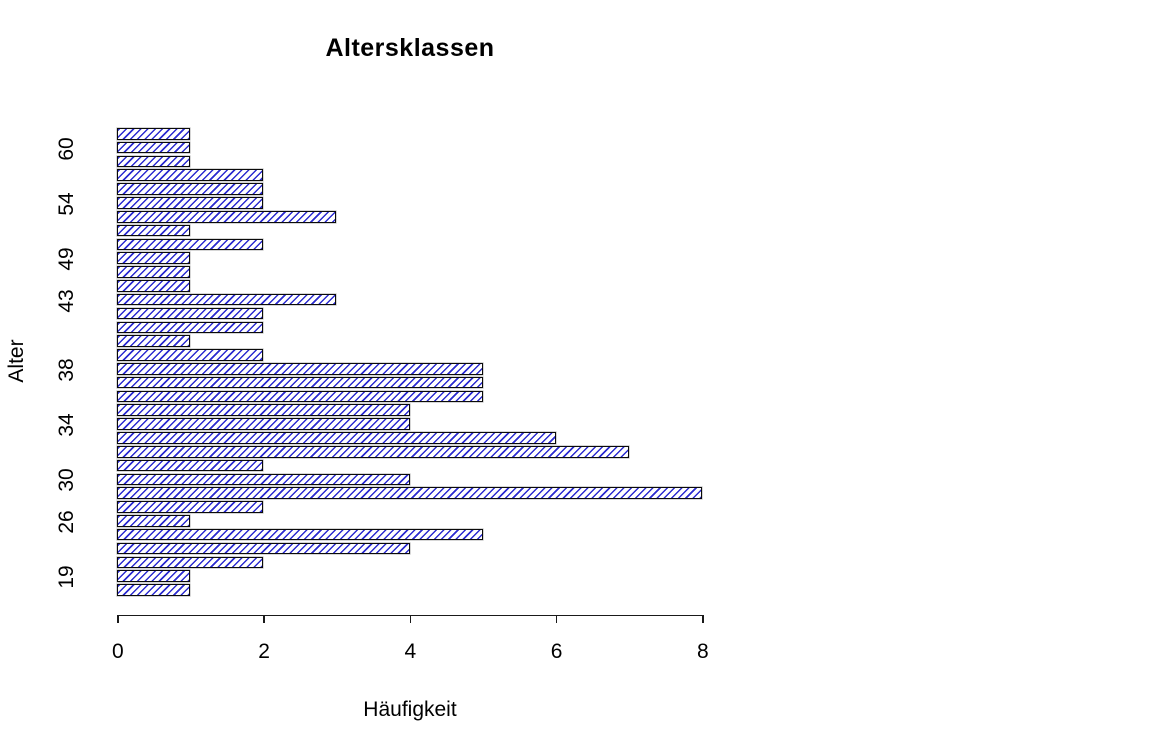 The height and width of the screenshot is (744, 1152). Describe the element at coordinates (117, 651) in the screenshot. I see `x-axis-tick-label: 0` at that location.